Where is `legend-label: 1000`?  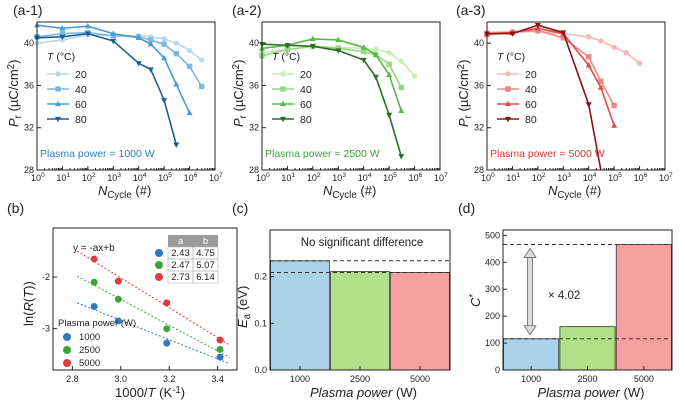 legend-label: 1000 is located at coordinates (89, 337).